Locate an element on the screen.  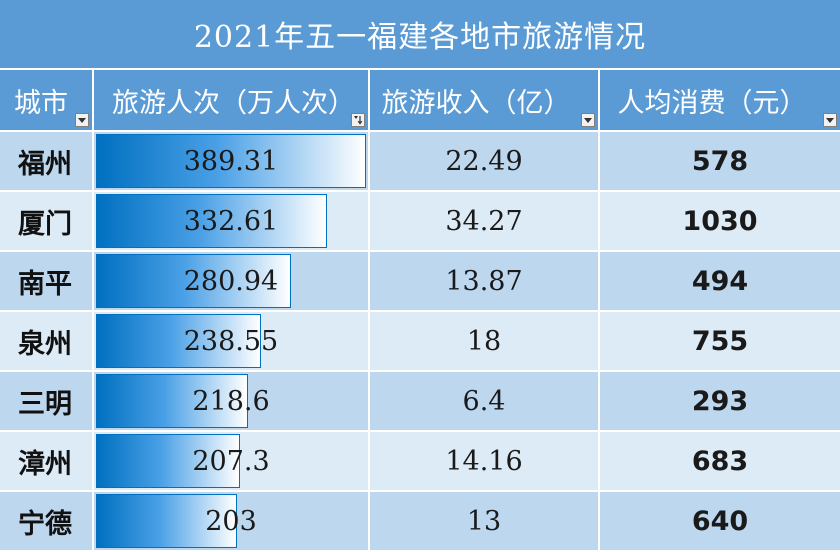
cell-revenue: 34.27 is located at coordinates (485, 222).